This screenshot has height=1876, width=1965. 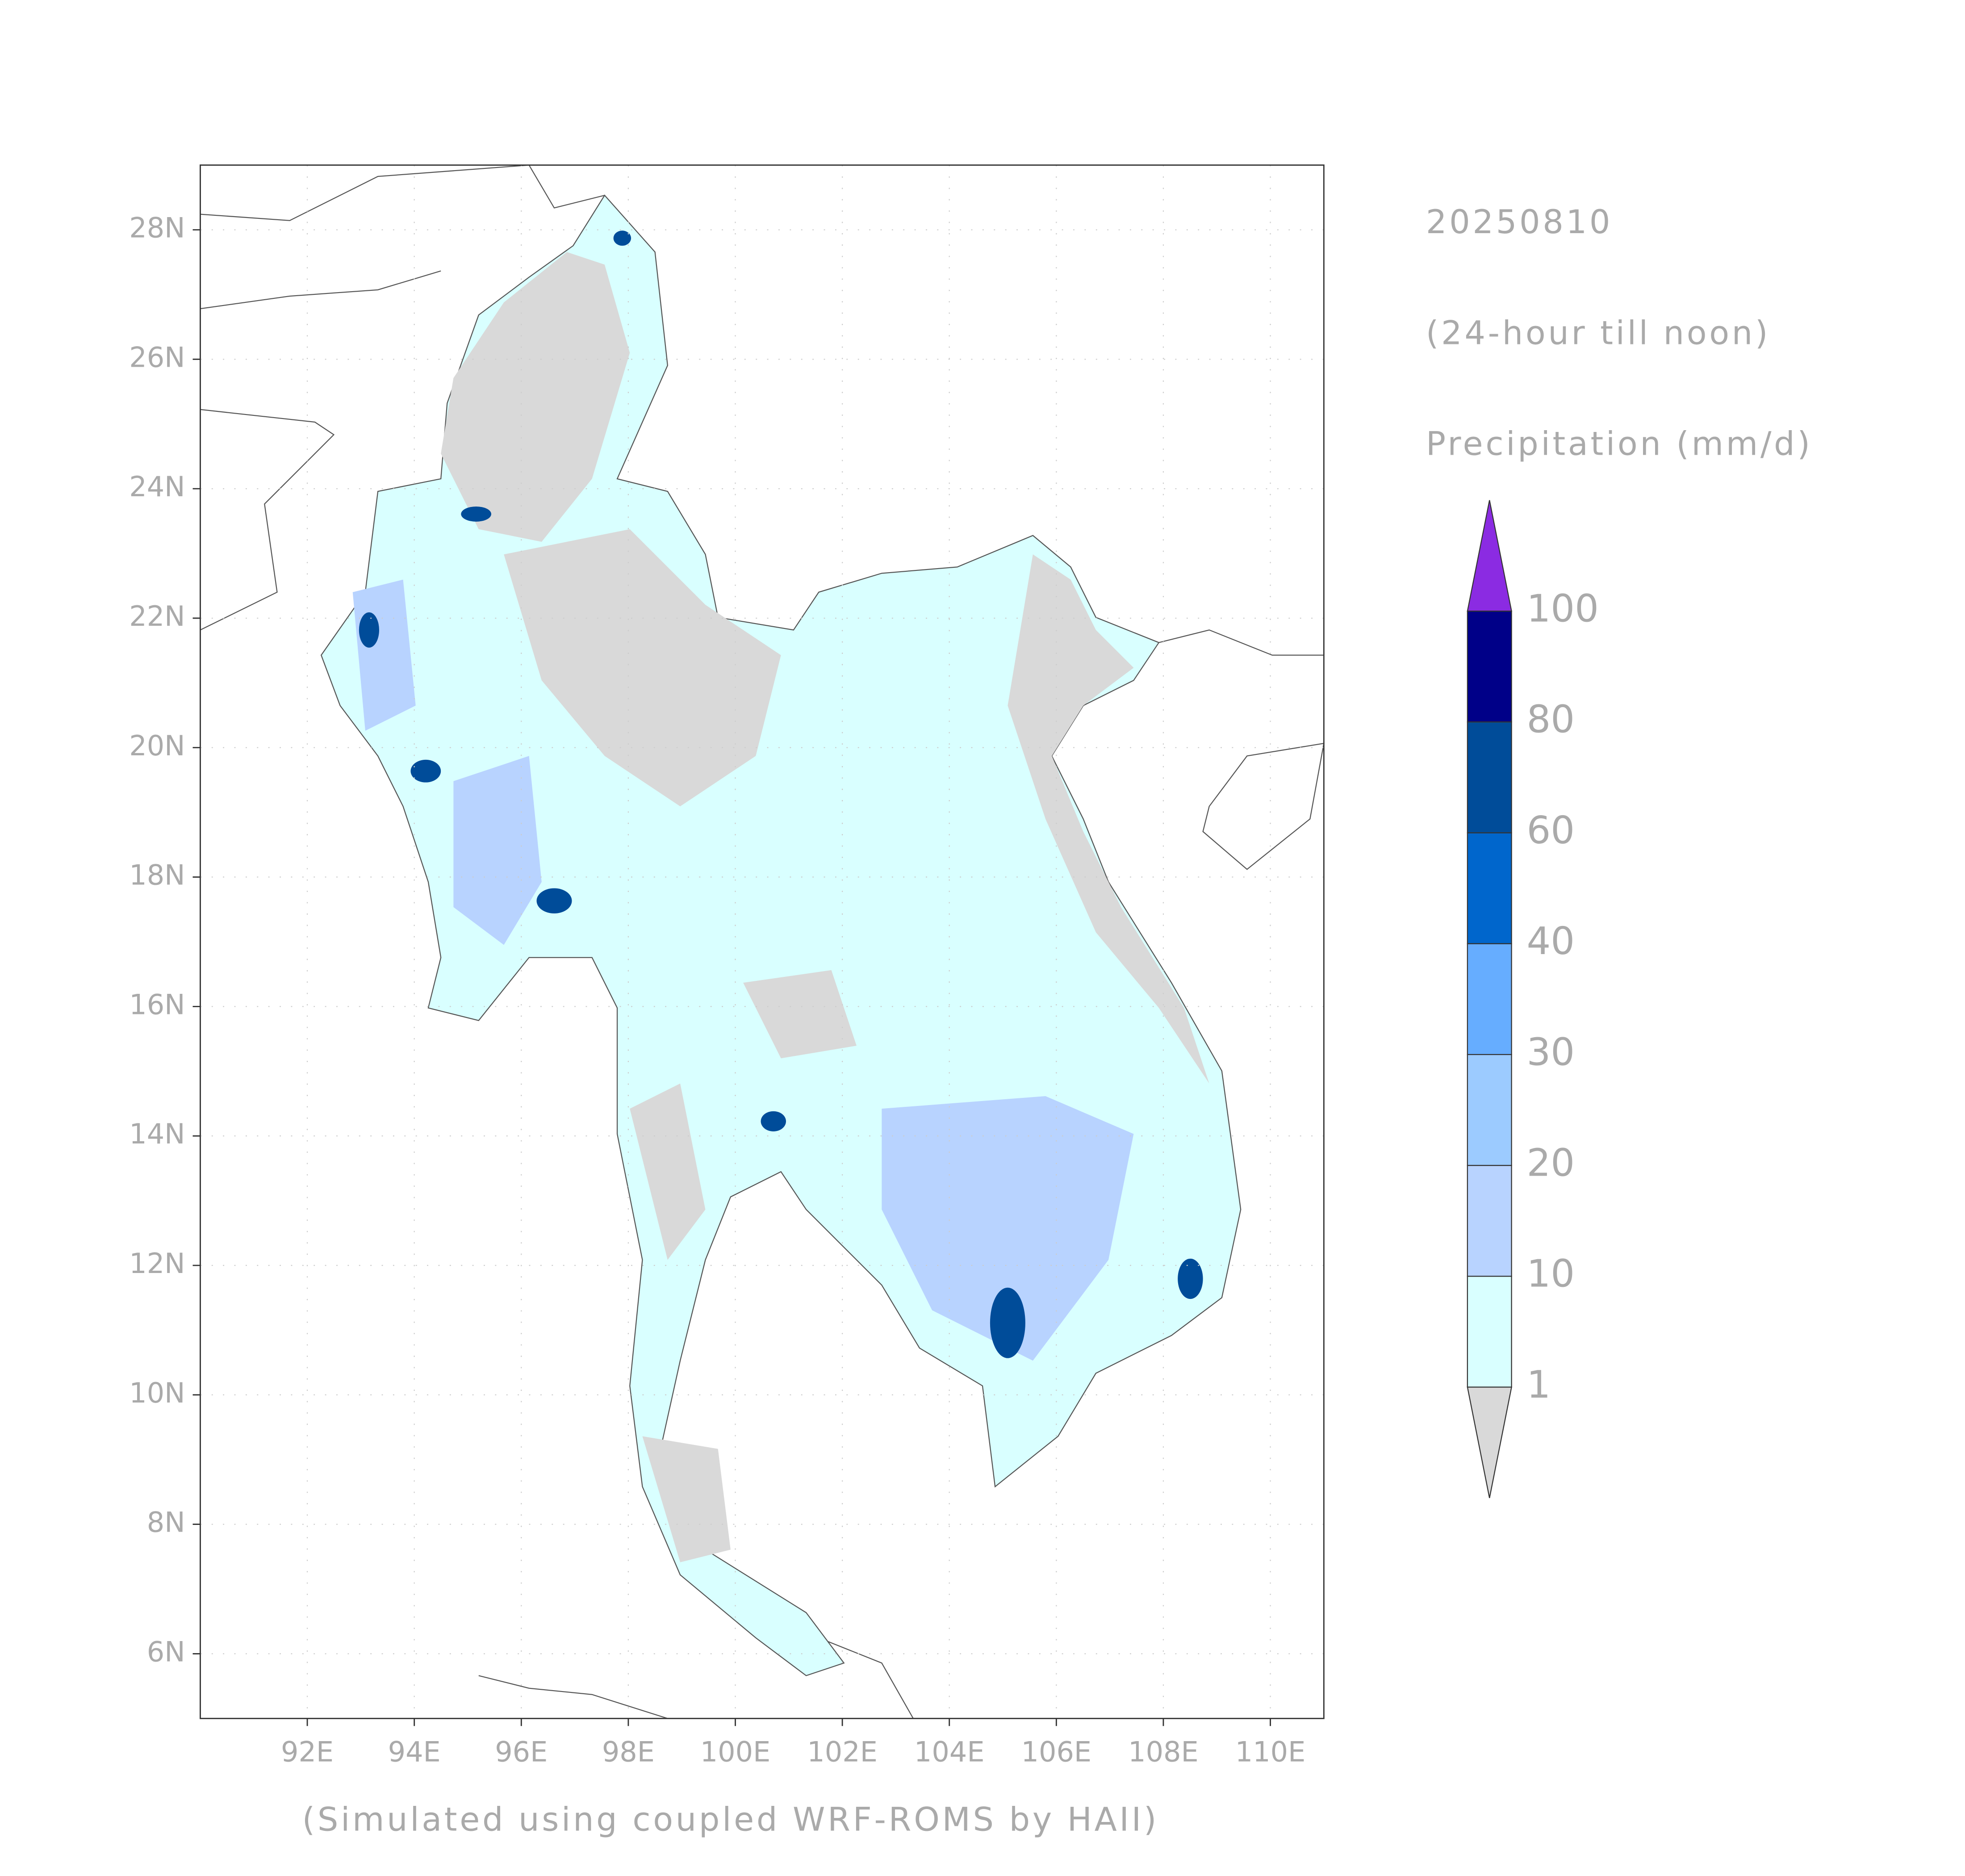 What do you see at coordinates (166, 1651) in the screenshot?
I see `y-tick-label: 6N` at bounding box center [166, 1651].